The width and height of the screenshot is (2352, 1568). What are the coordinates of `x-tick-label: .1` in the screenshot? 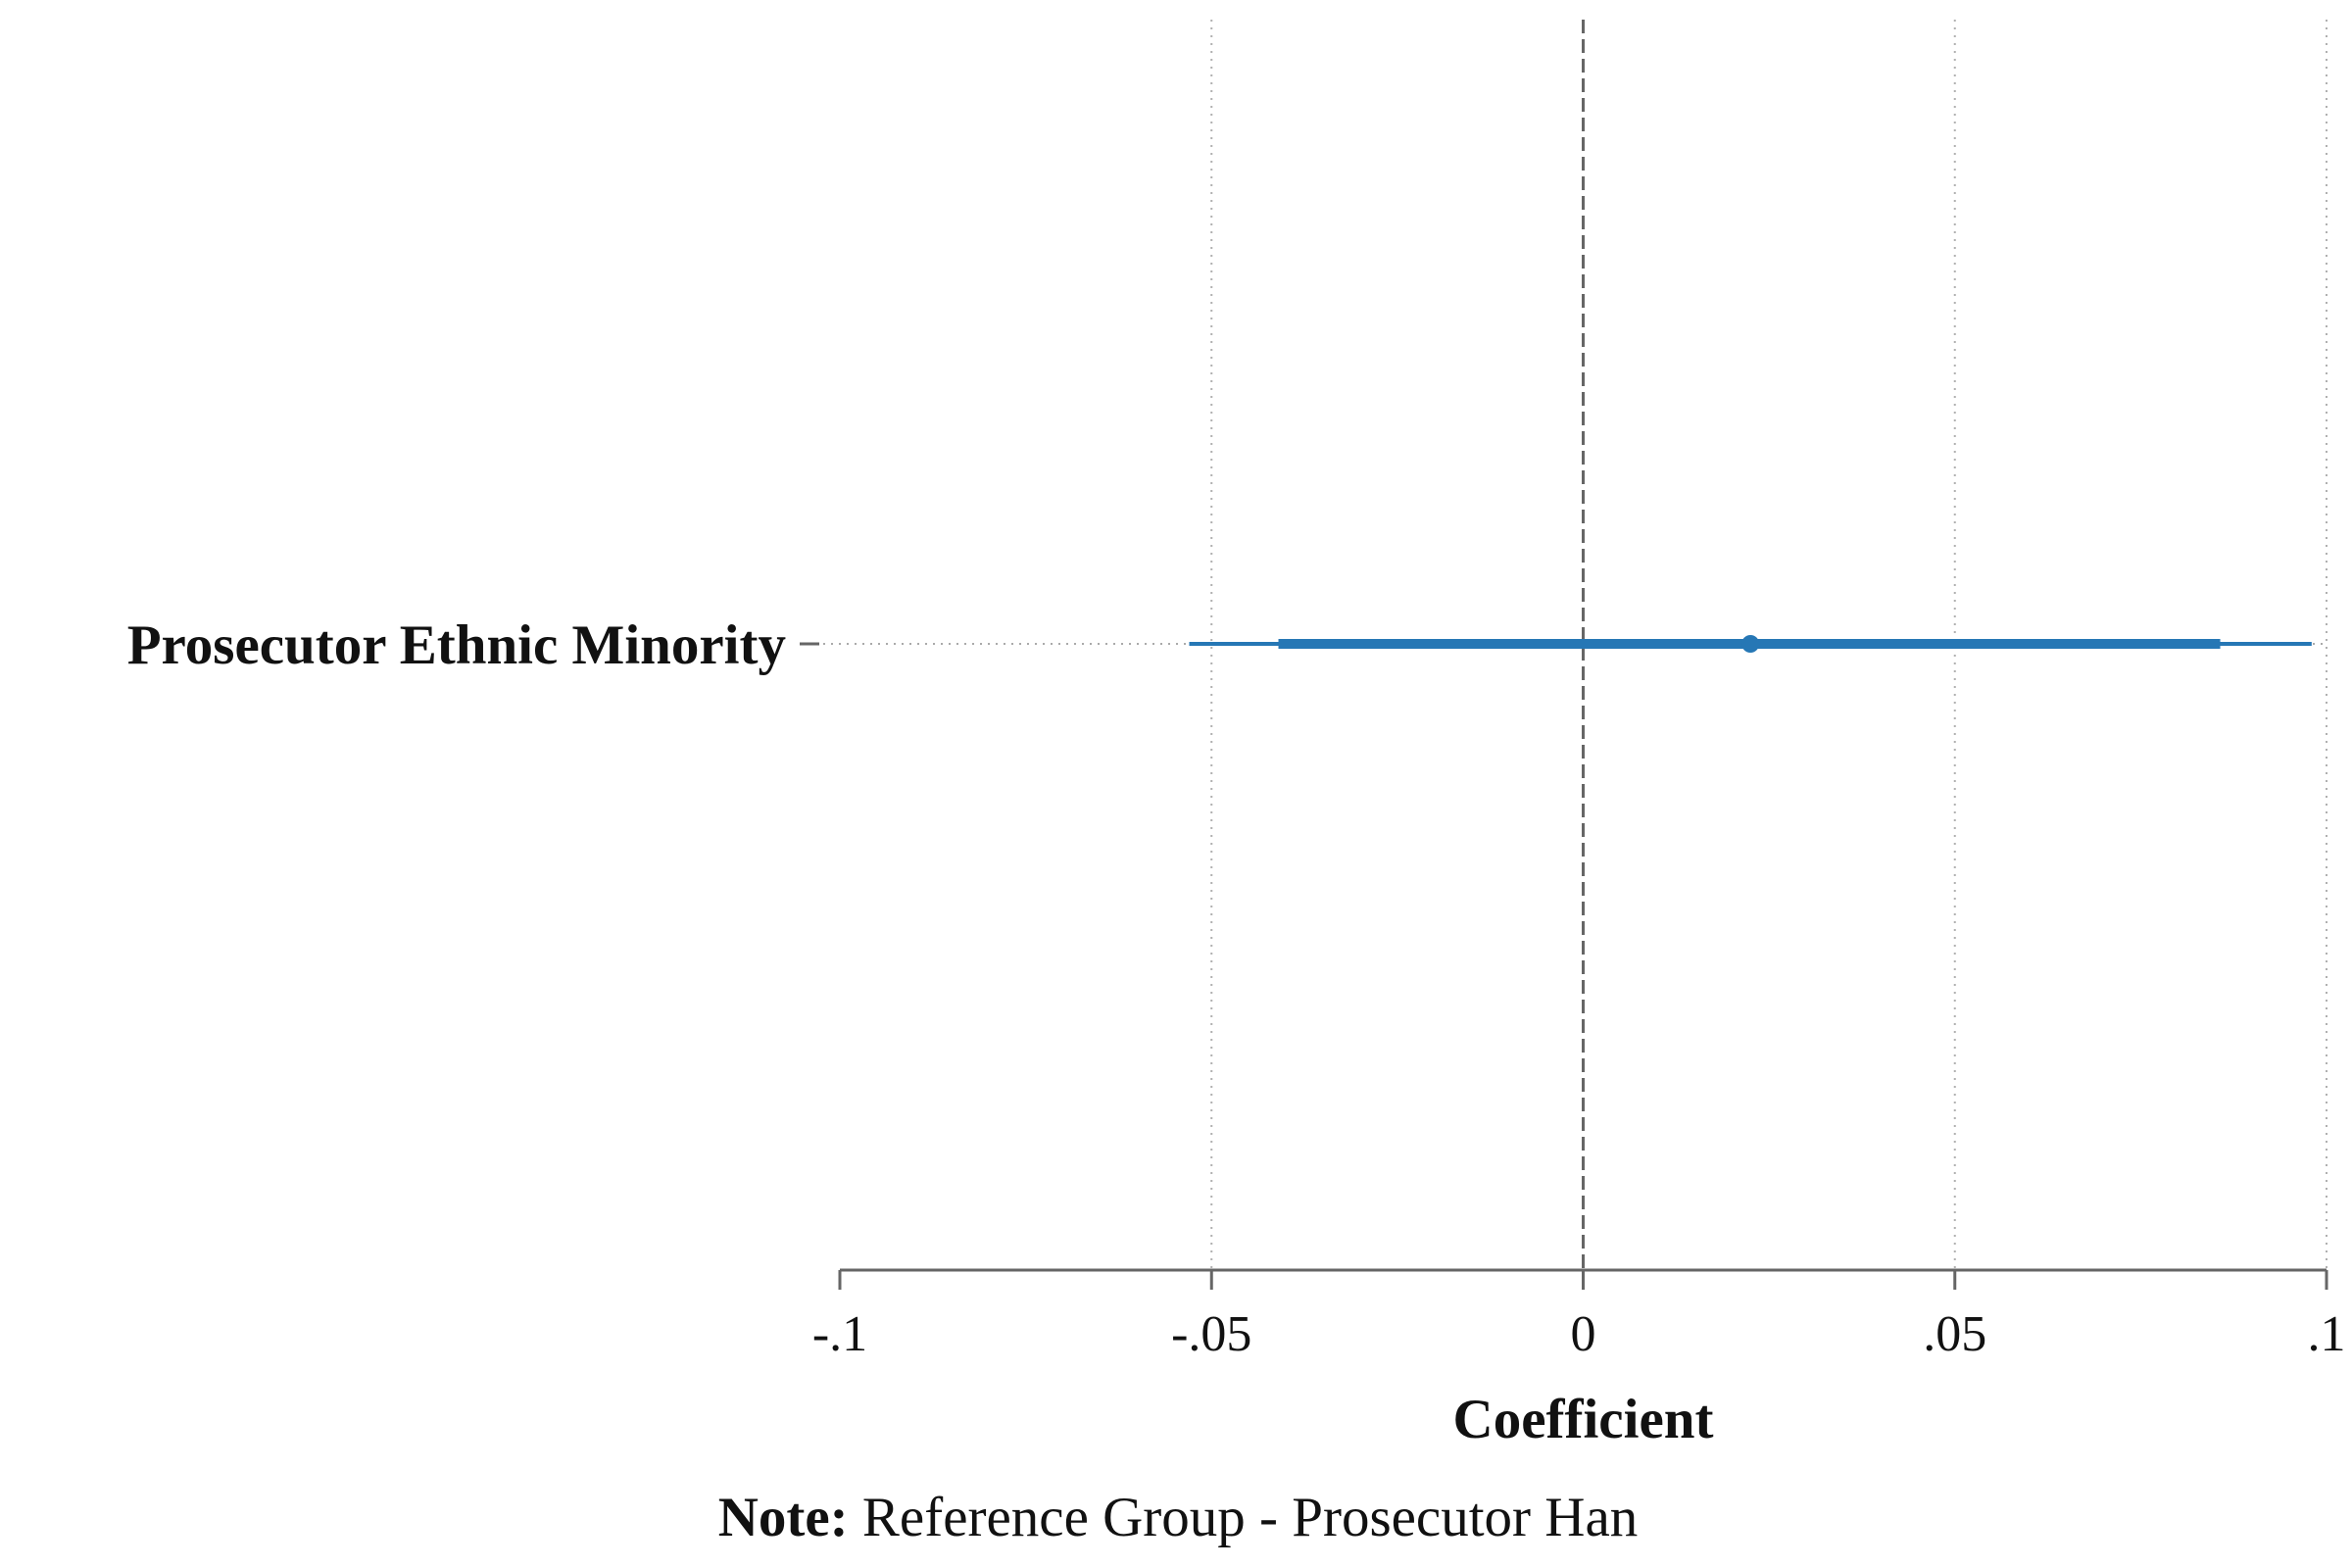 It's located at (2327, 1334).